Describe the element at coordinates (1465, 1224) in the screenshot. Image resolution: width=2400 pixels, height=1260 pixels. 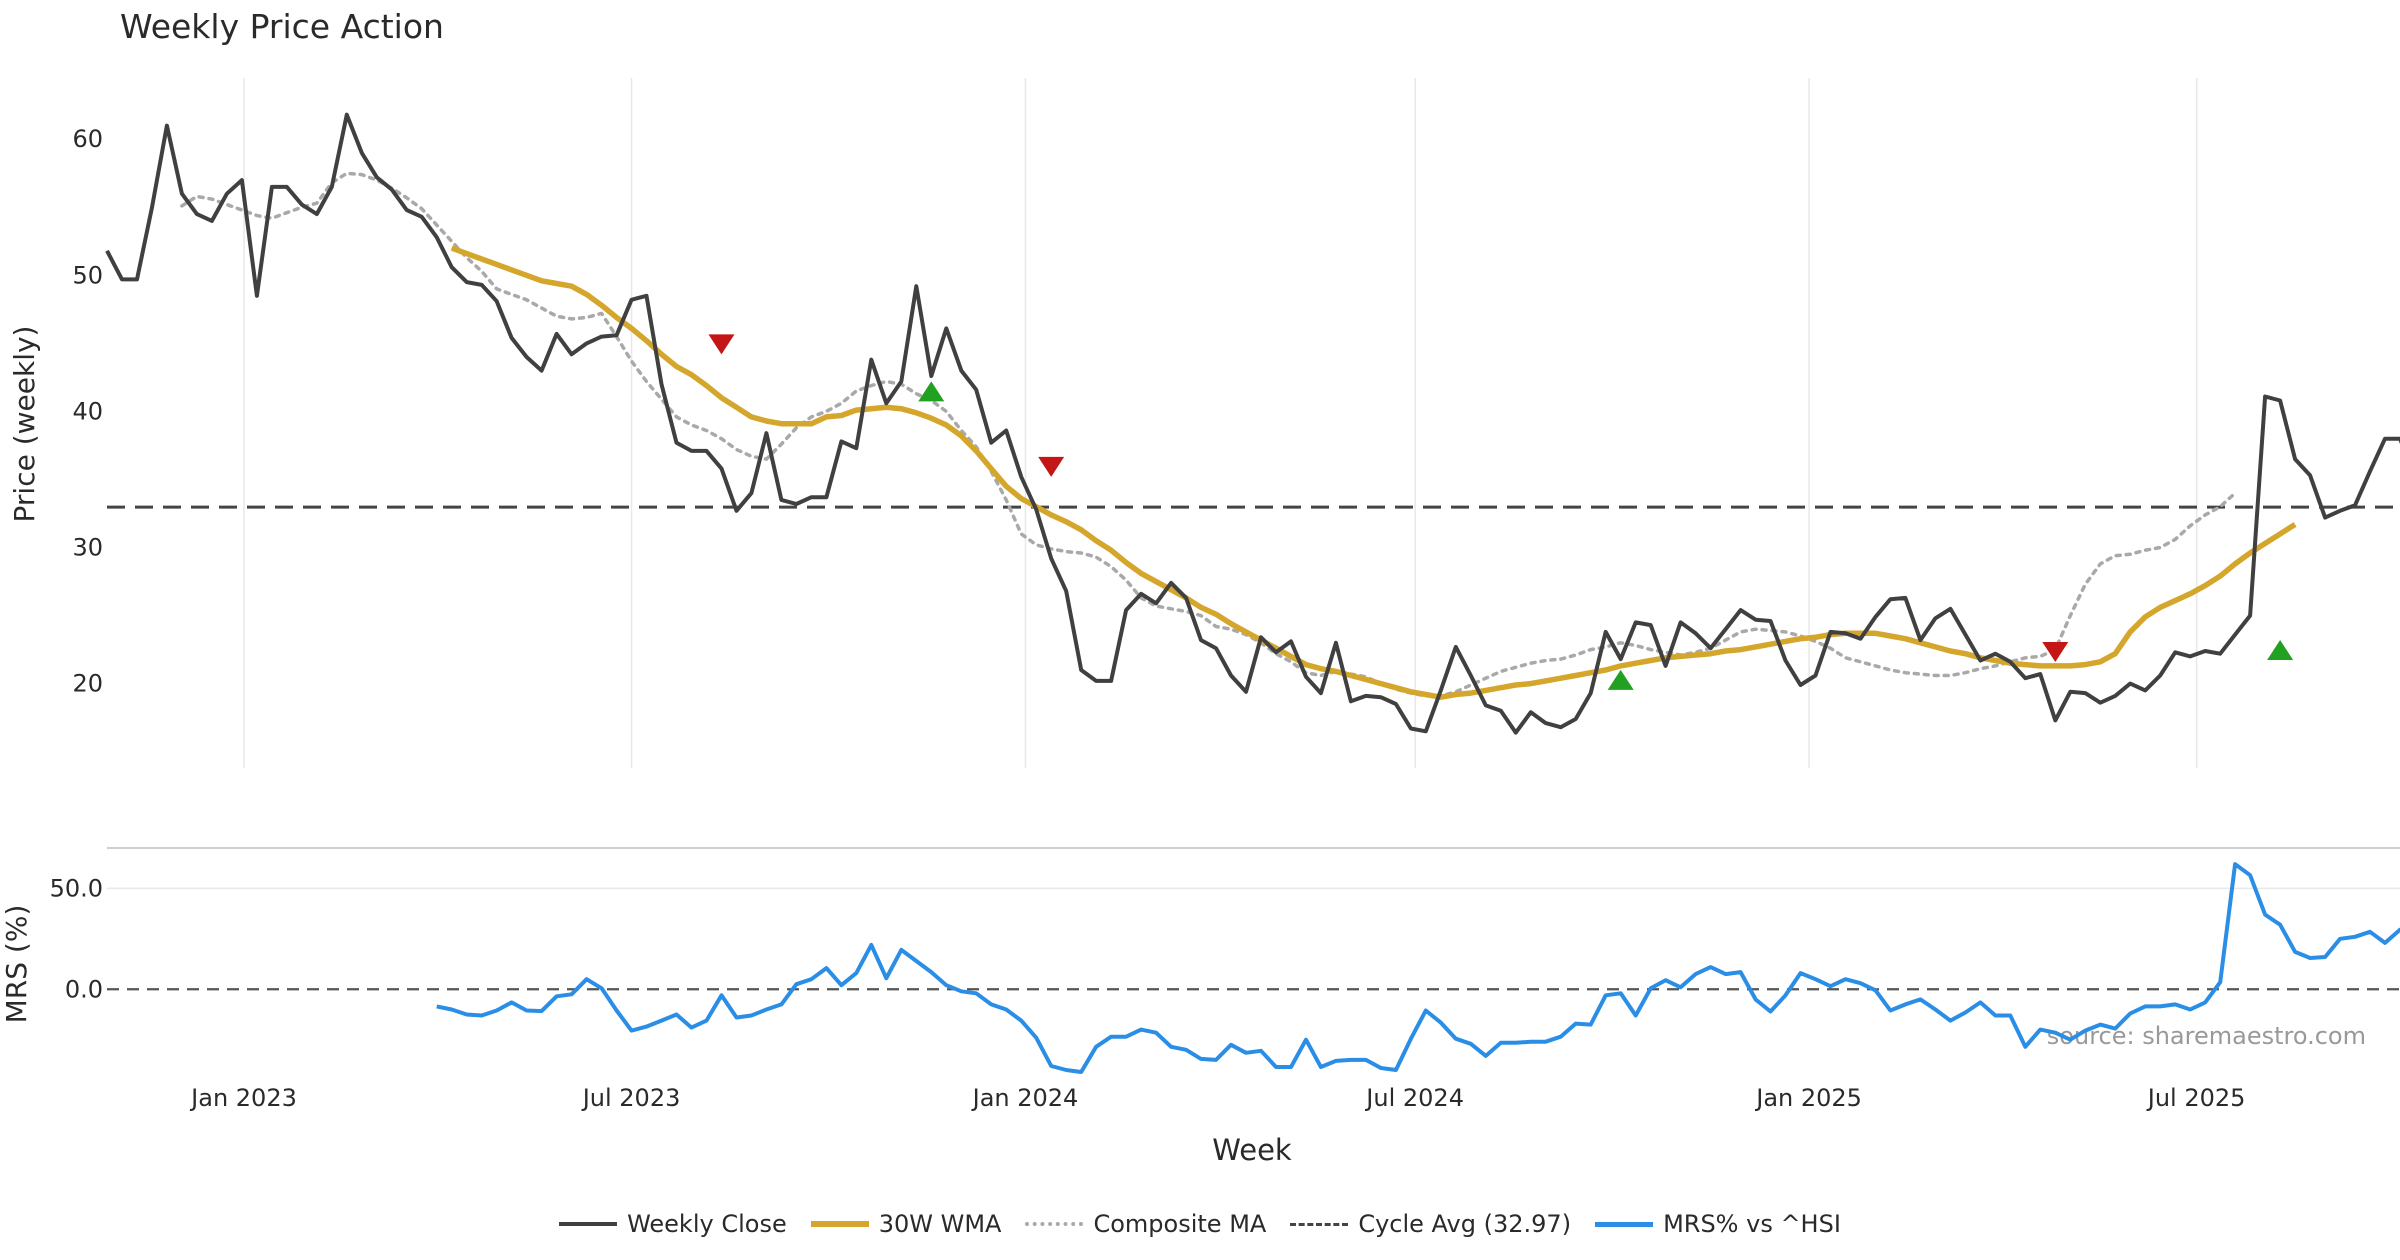
I see `legend-label-cycle-avg: Cycle Avg (32.97)` at that location.